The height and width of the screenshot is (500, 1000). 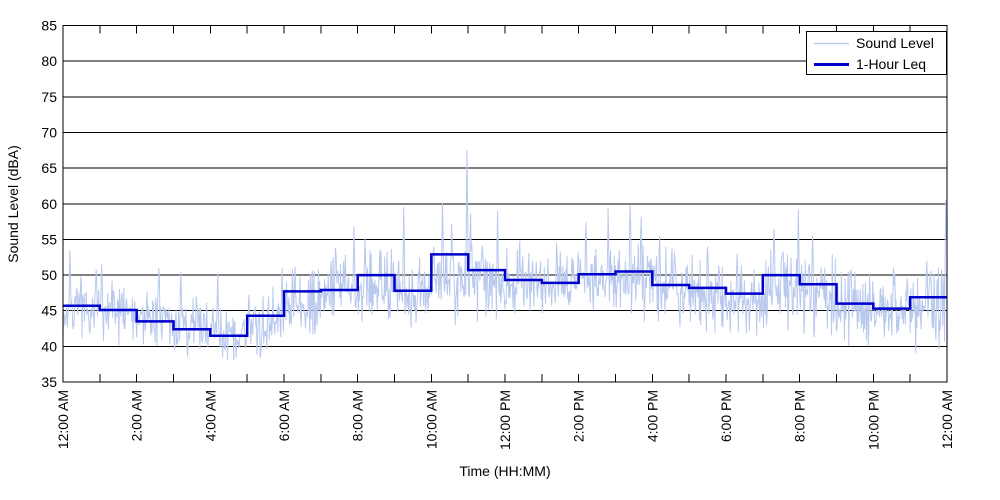 I want to click on legend-label-sound-level: Sound Level, so click(x=895, y=43).